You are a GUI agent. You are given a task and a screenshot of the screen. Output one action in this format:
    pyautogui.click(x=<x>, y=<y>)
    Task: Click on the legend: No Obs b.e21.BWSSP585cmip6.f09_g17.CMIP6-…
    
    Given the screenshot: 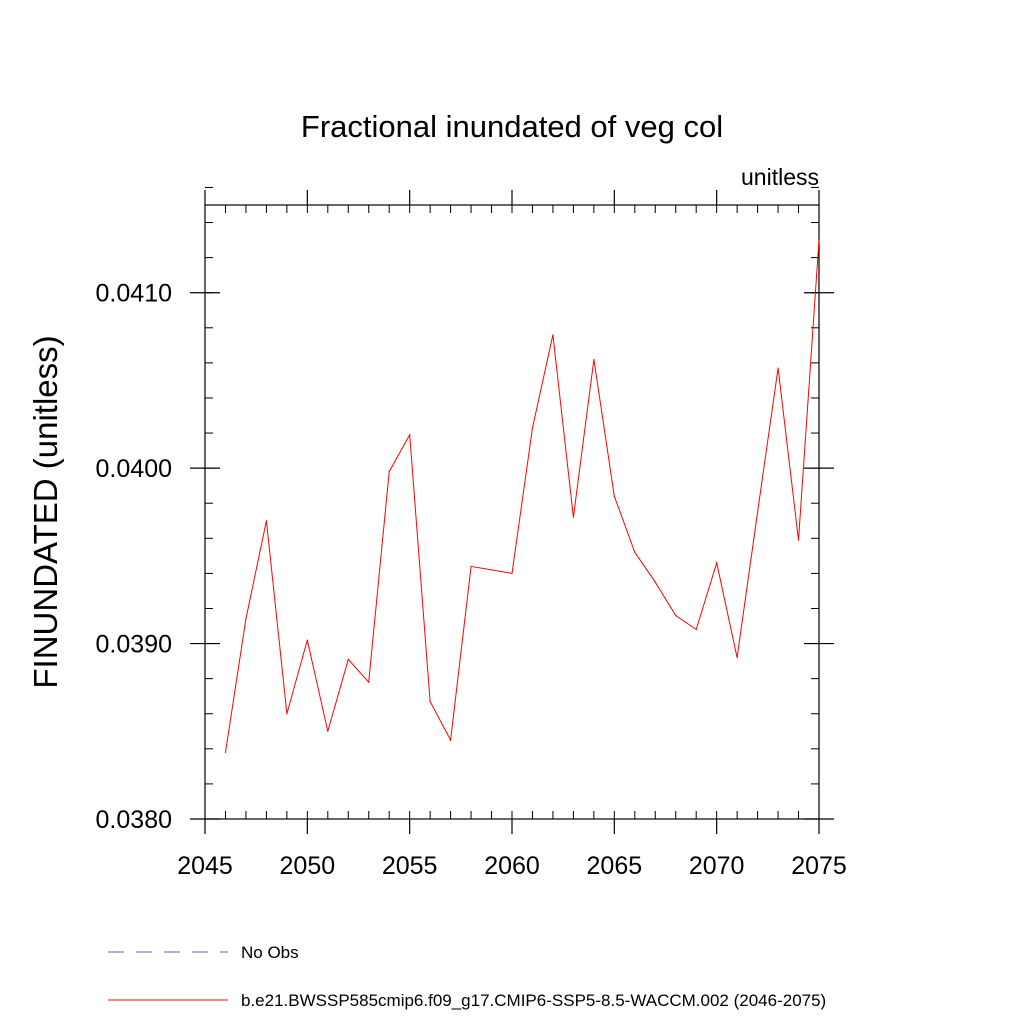 What is the action you would take?
    pyautogui.click(x=467, y=976)
    